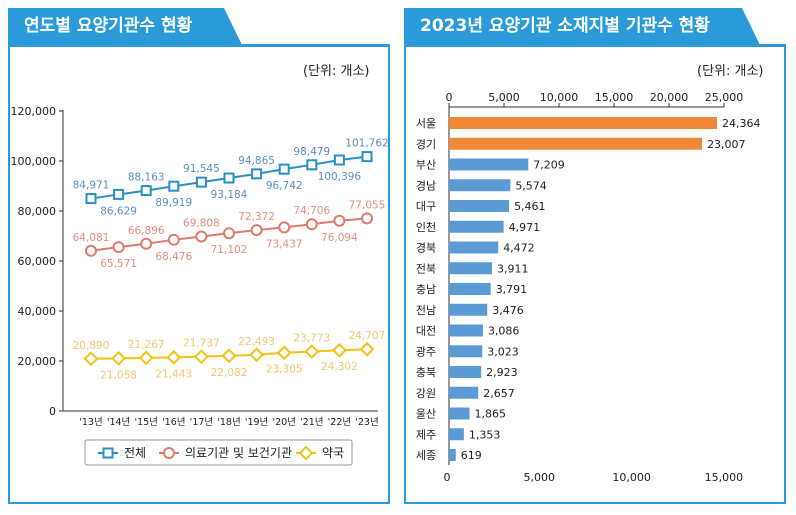 The height and width of the screenshot is (515, 796). I want to click on category-label: 경기, so click(426, 144).